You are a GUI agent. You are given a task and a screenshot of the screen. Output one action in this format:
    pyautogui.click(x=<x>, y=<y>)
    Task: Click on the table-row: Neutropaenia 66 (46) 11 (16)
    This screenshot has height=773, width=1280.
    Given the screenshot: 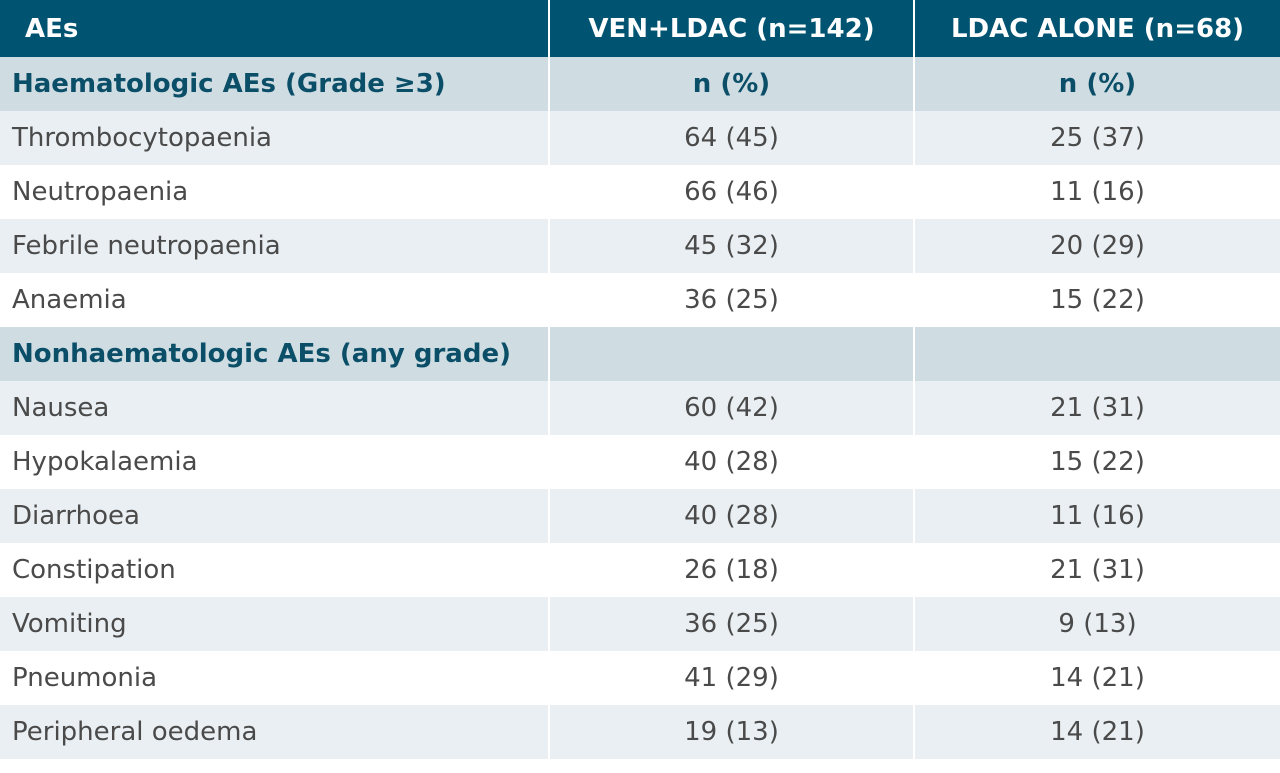 What is the action you would take?
    pyautogui.click(x=640, y=192)
    